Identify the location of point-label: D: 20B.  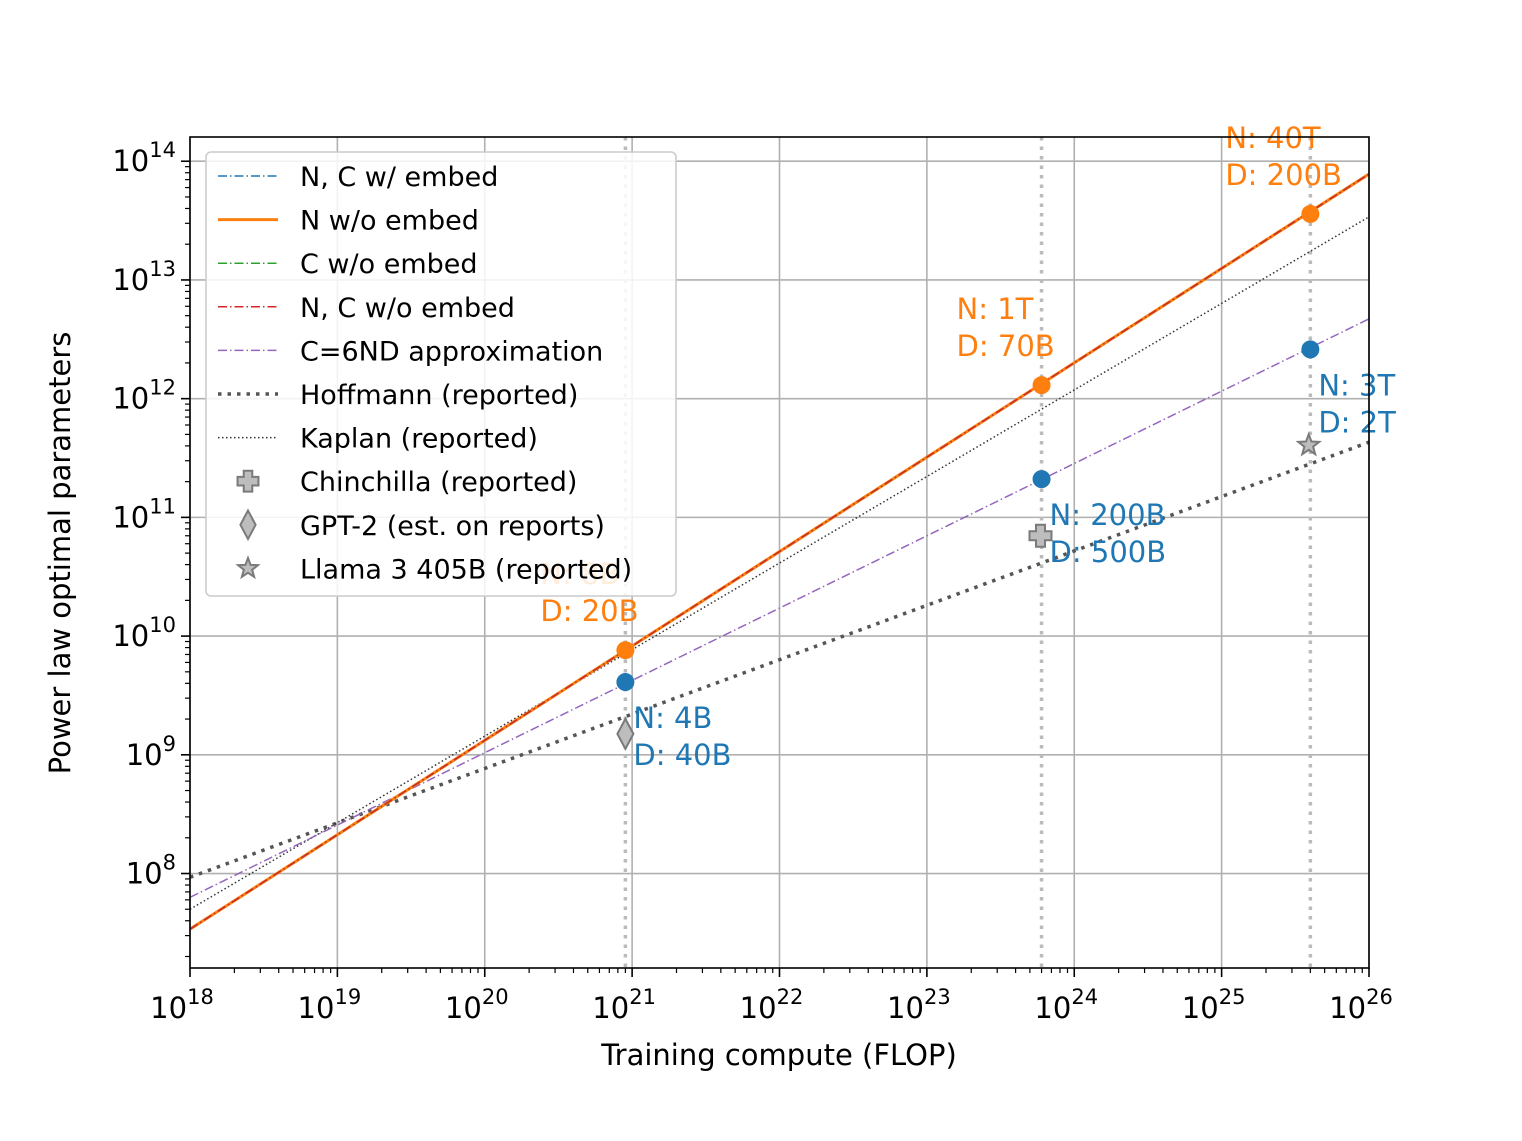
(589, 611).